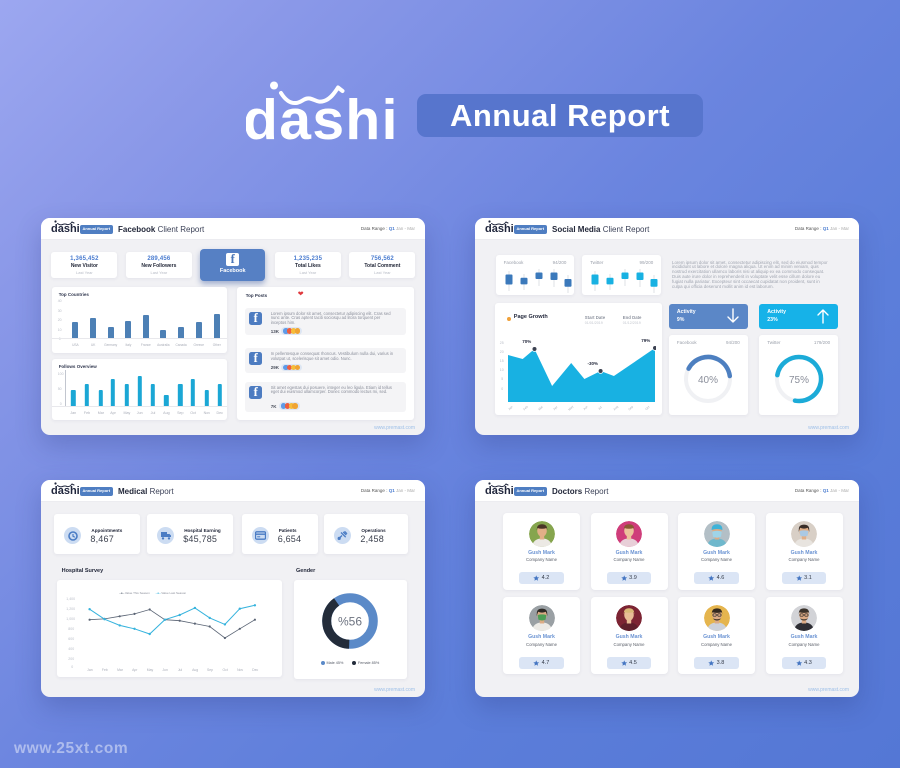 The width and height of the screenshot is (900, 768). Describe the element at coordinates (799, 380) in the screenshot. I see `svg-text: 75%` at that location.